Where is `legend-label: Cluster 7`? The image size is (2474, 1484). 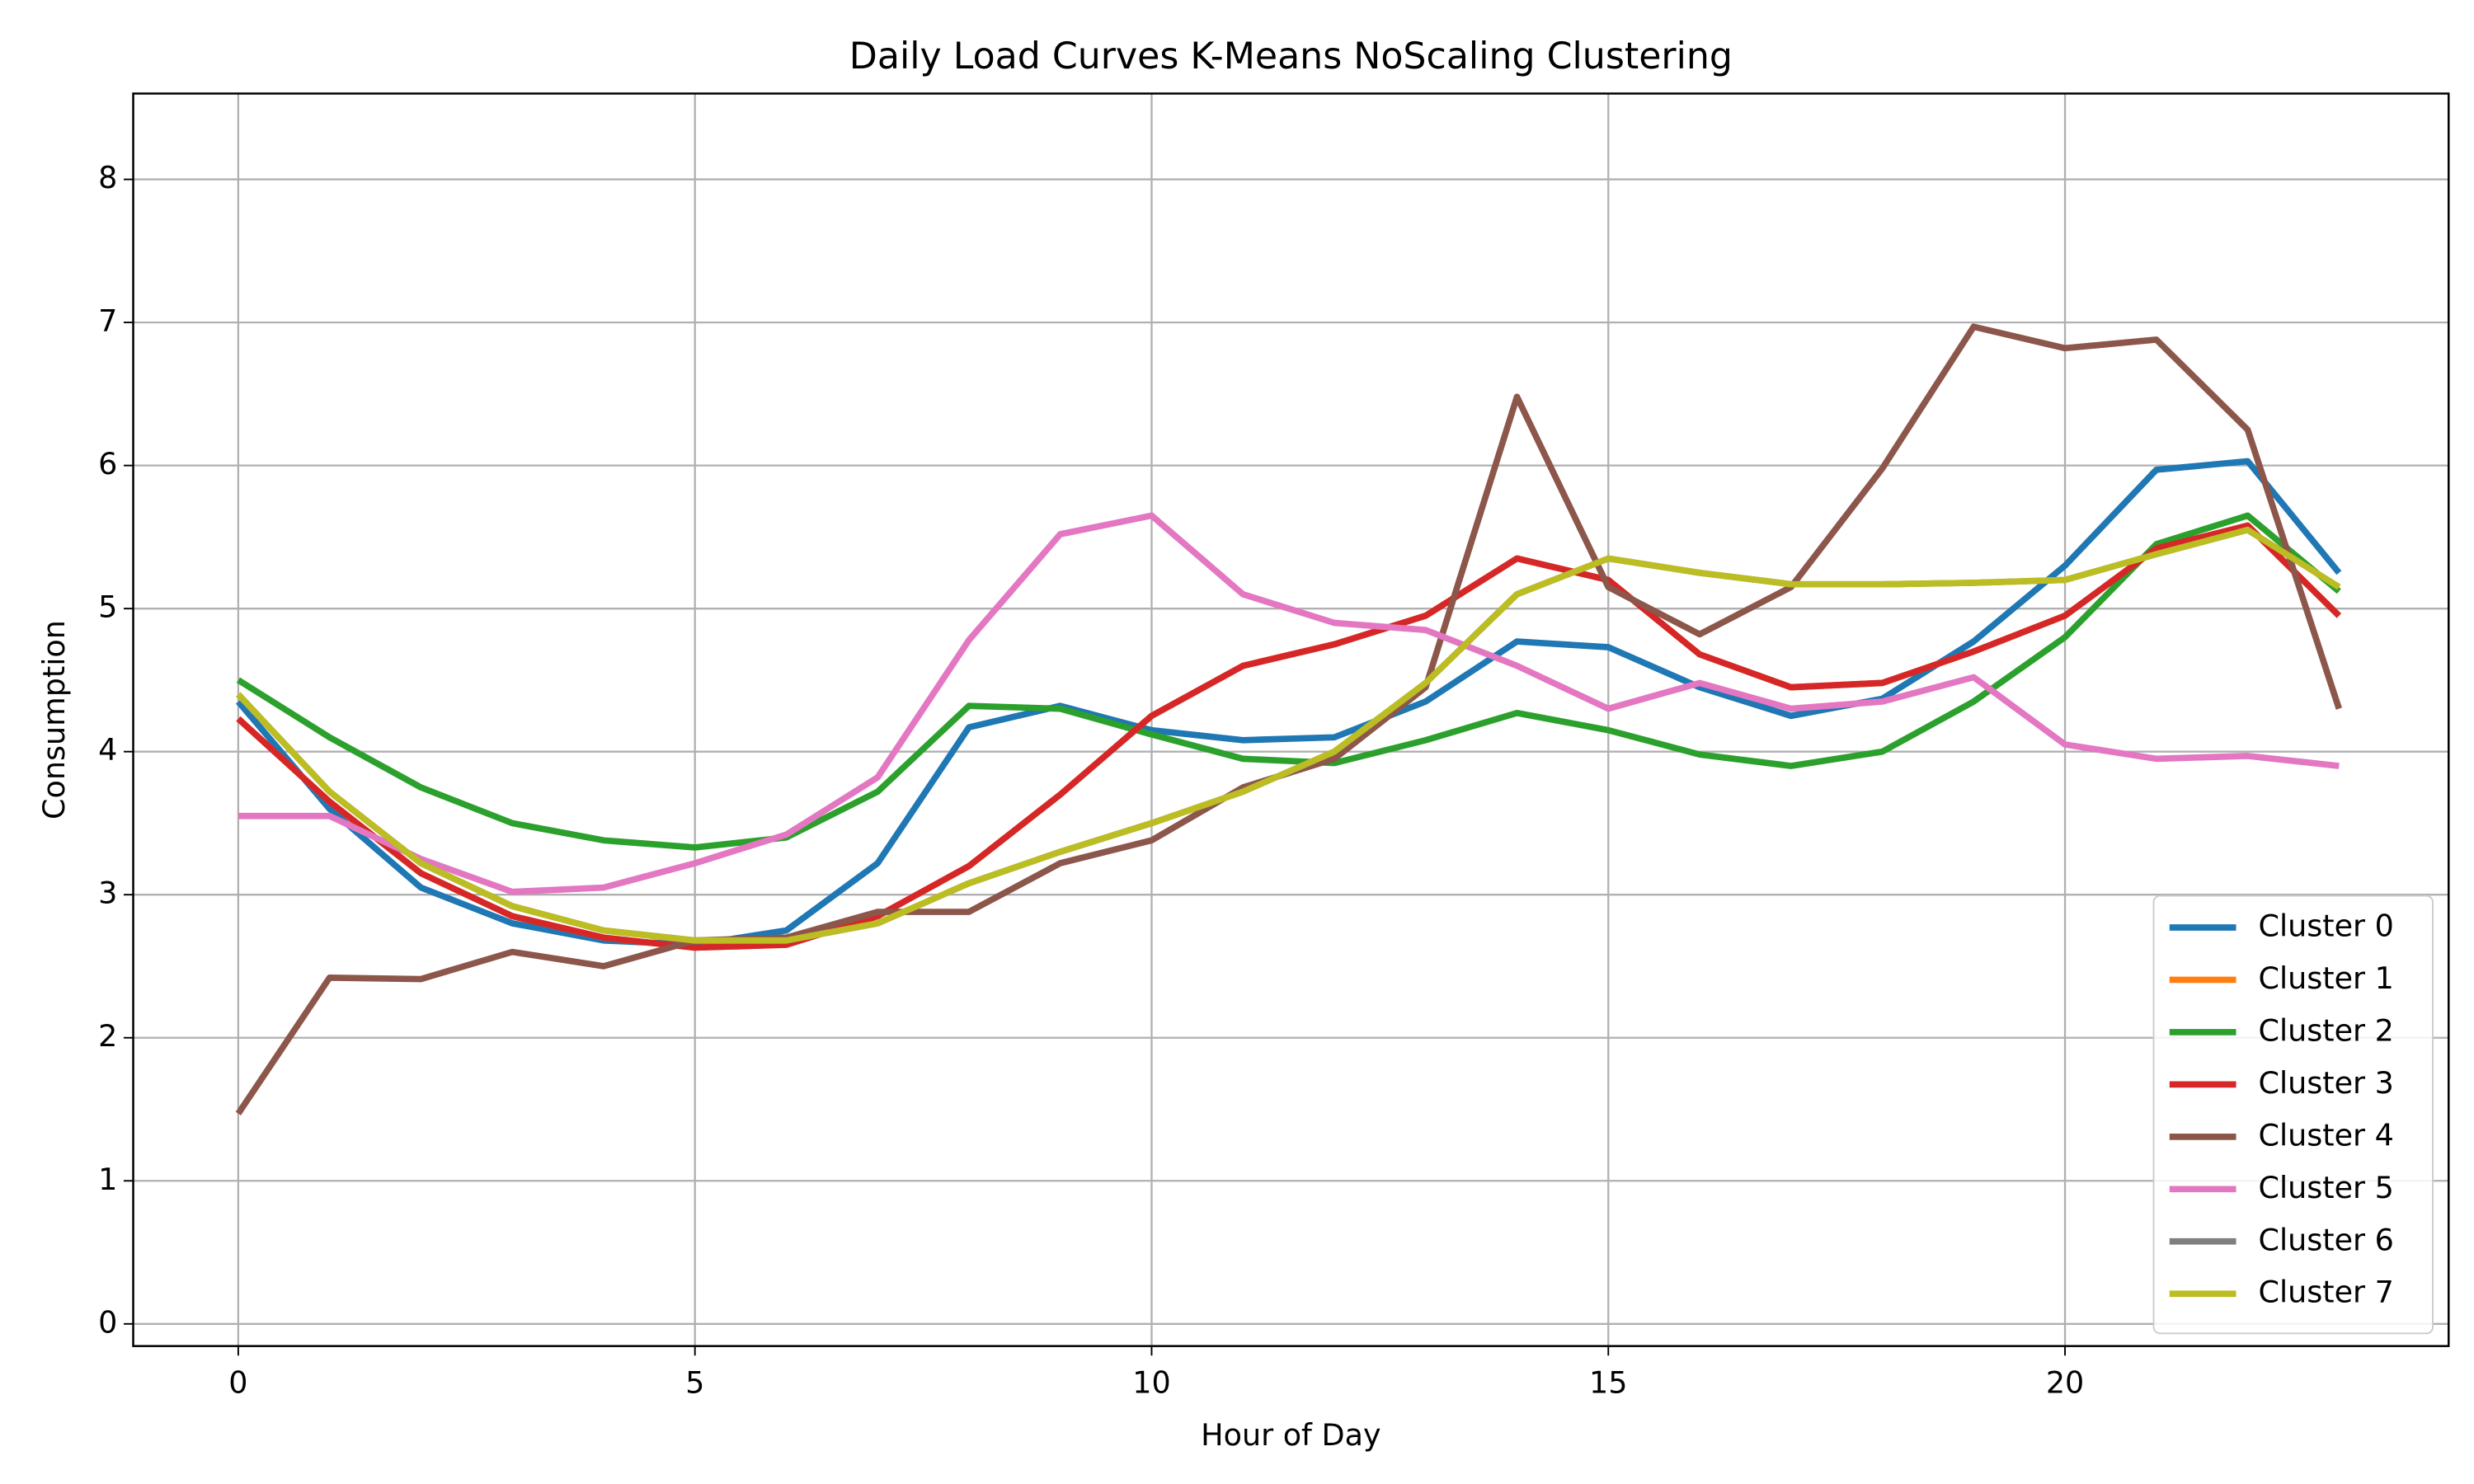 legend-label: Cluster 7 is located at coordinates (2325, 1292).